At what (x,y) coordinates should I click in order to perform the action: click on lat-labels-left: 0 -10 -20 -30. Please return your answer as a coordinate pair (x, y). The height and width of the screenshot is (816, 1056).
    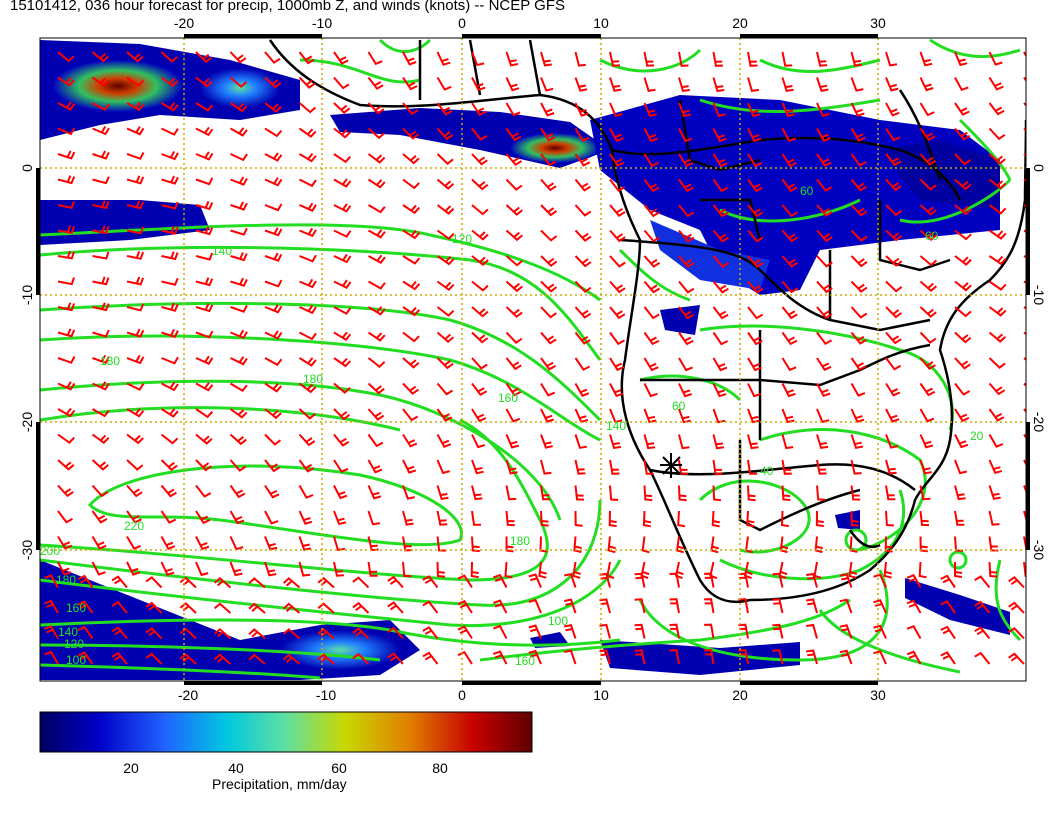
    Looking at the image, I should click on (27, 362).